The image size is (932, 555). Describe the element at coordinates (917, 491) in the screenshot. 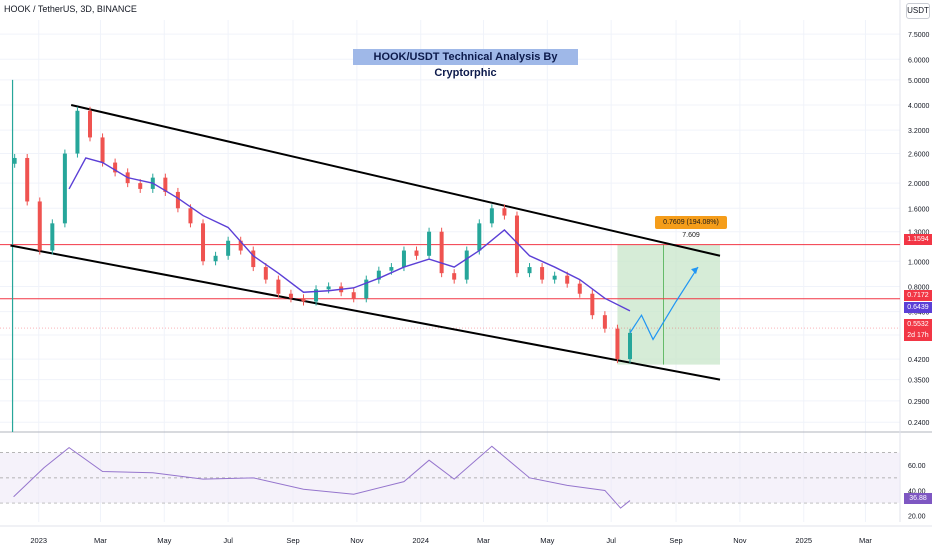

I see `rsi-axis-tick: 40.00` at that location.